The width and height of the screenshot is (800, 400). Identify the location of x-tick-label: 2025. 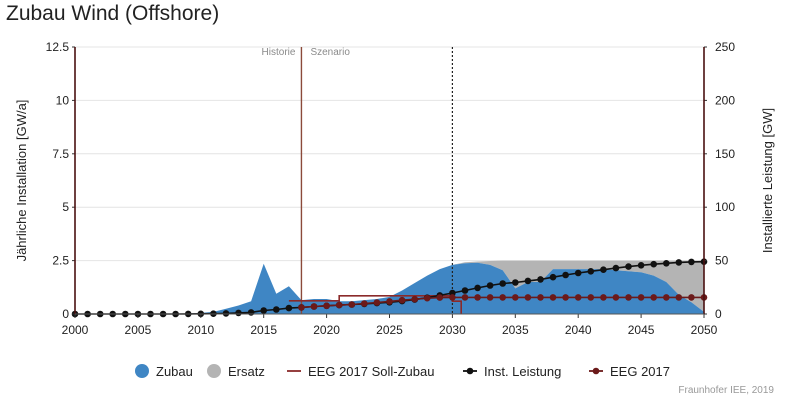
(389, 330).